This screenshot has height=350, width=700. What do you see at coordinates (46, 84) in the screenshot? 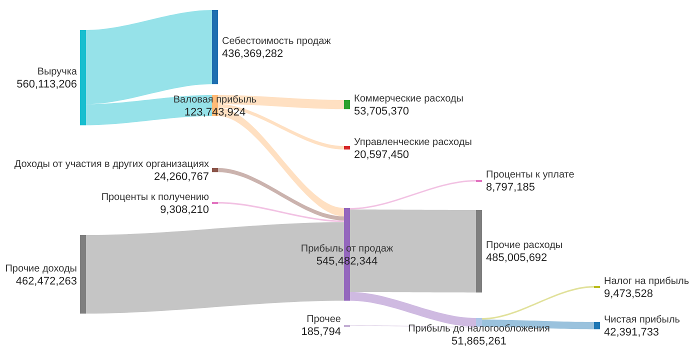
I see `data-label: 560,113,206` at bounding box center [46, 84].